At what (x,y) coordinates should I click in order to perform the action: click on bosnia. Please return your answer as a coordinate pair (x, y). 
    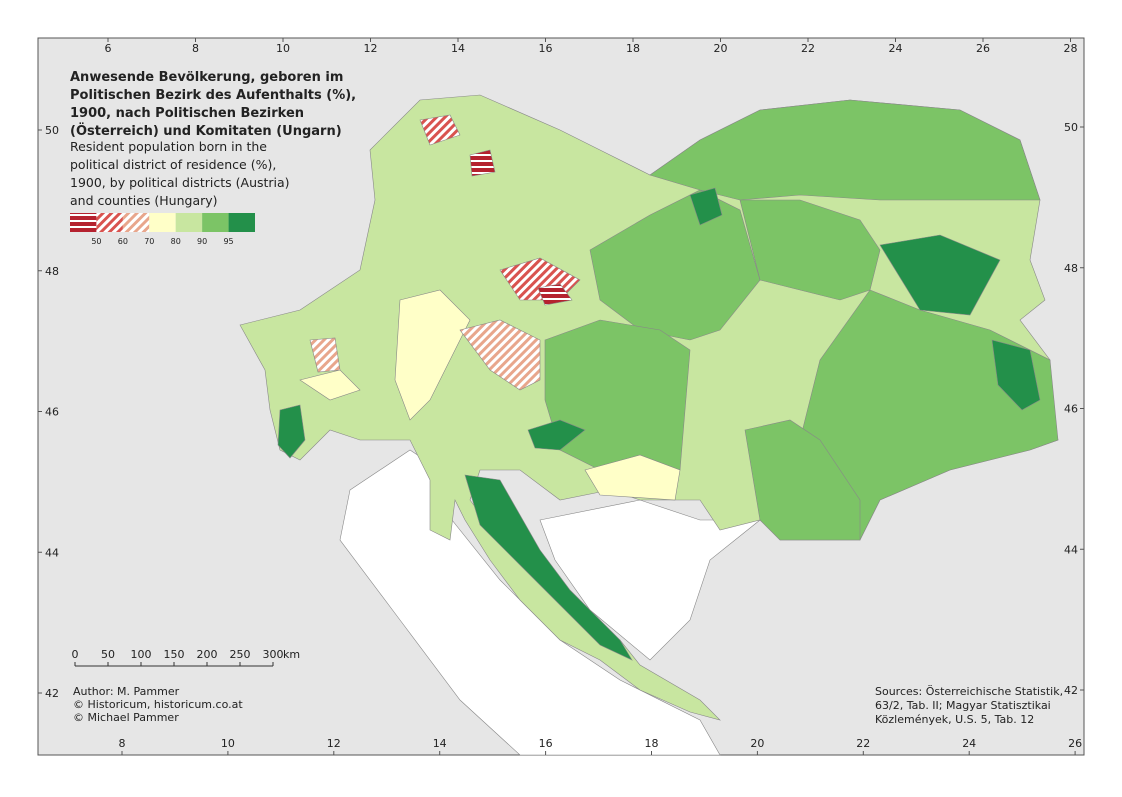
    Looking at the image, I should click on (650, 580).